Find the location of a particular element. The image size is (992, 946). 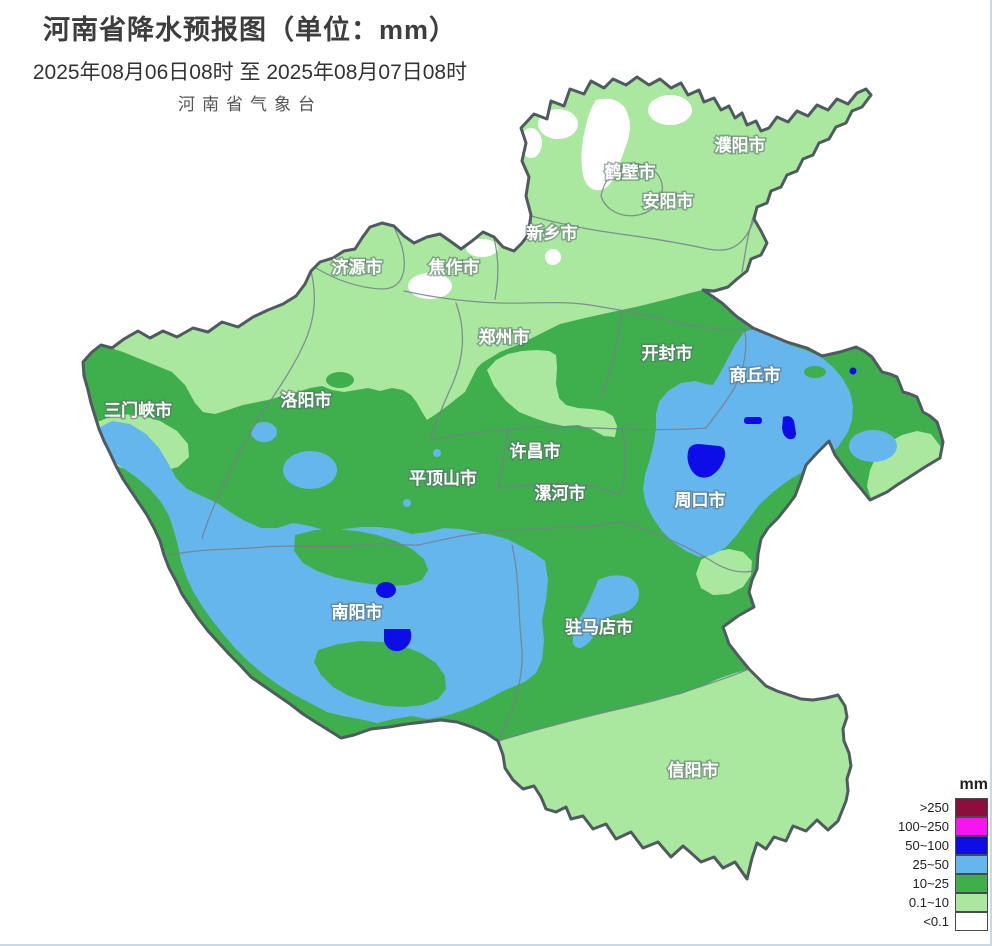

legend-row-5: 0.1~10 is located at coordinates (926, 902).